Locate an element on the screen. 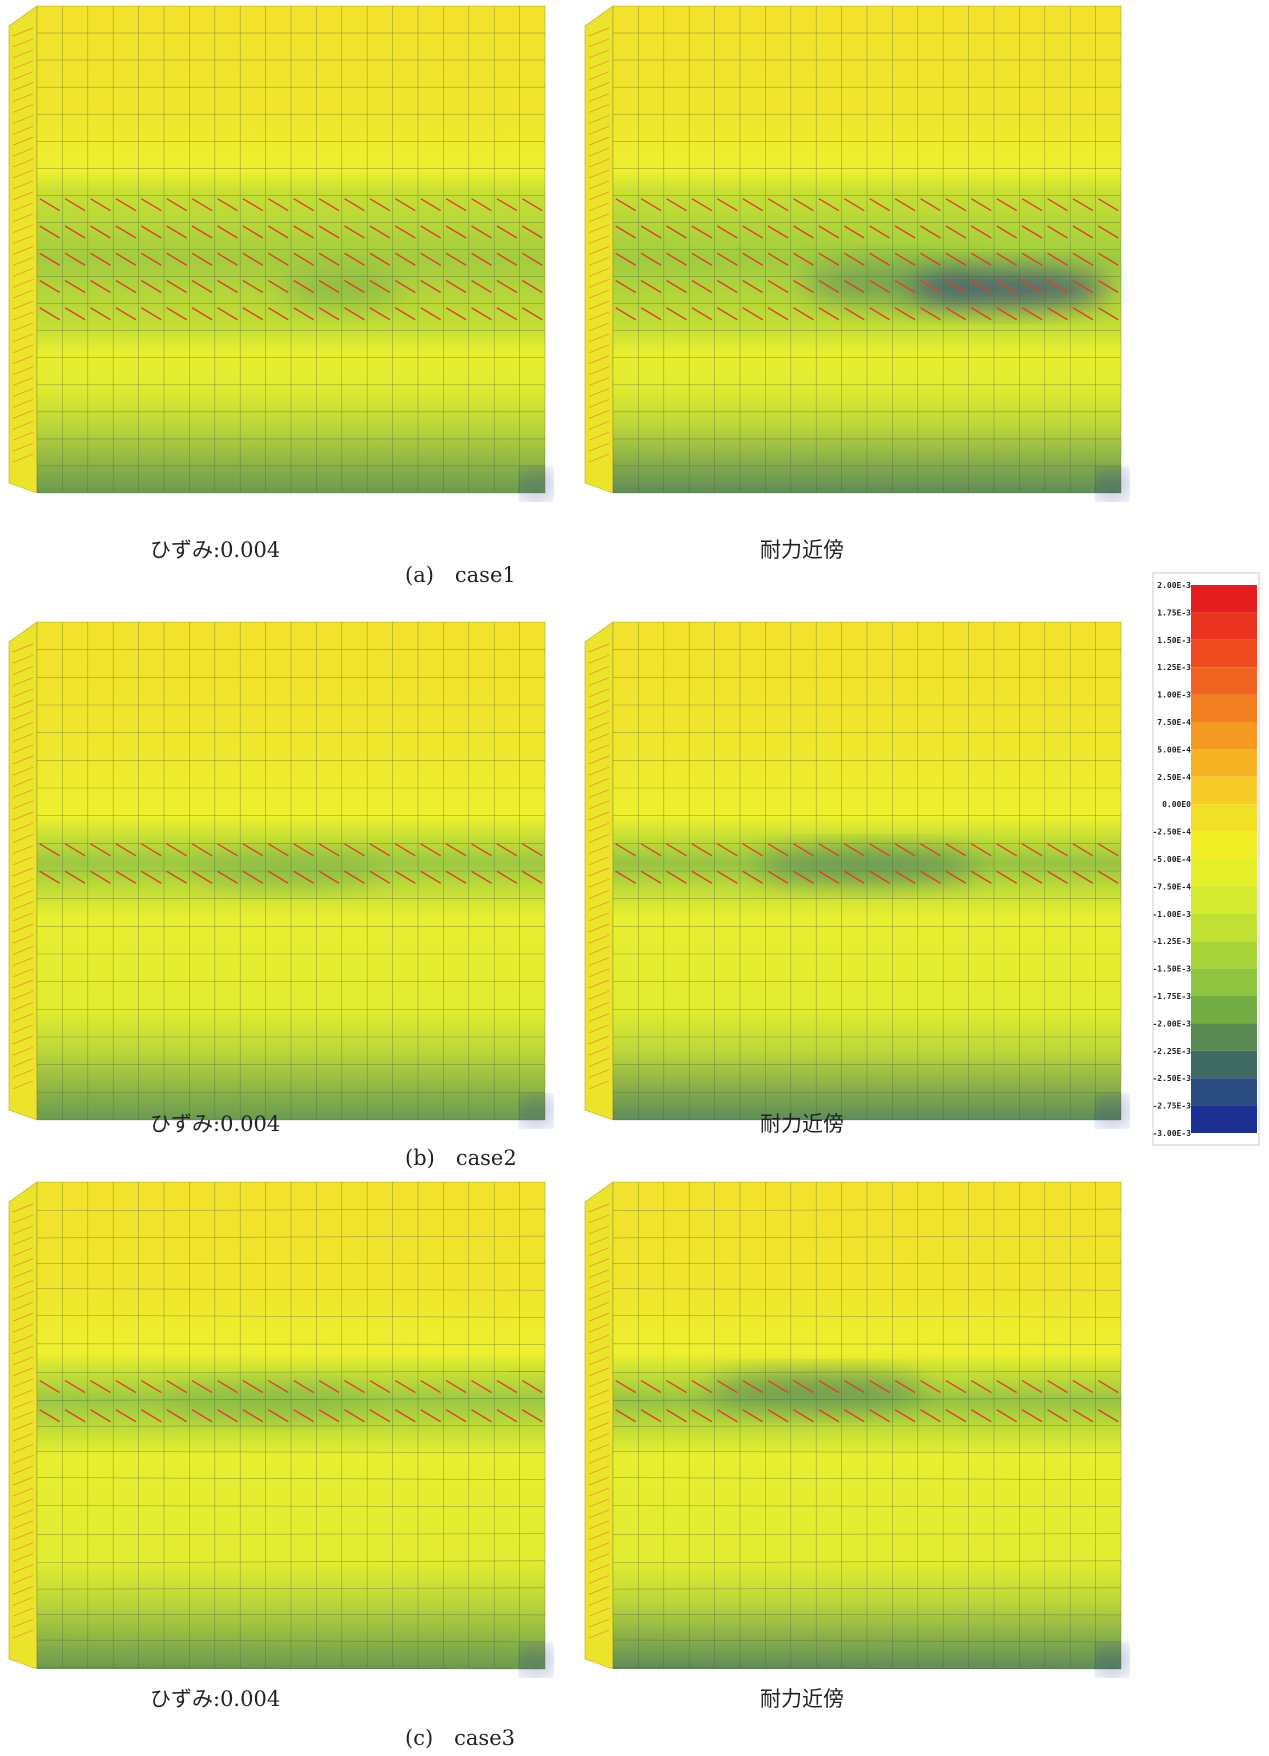 This screenshot has height=1756, width=1269. legend-label: 1.00E-3 is located at coordinates (1174, 695).